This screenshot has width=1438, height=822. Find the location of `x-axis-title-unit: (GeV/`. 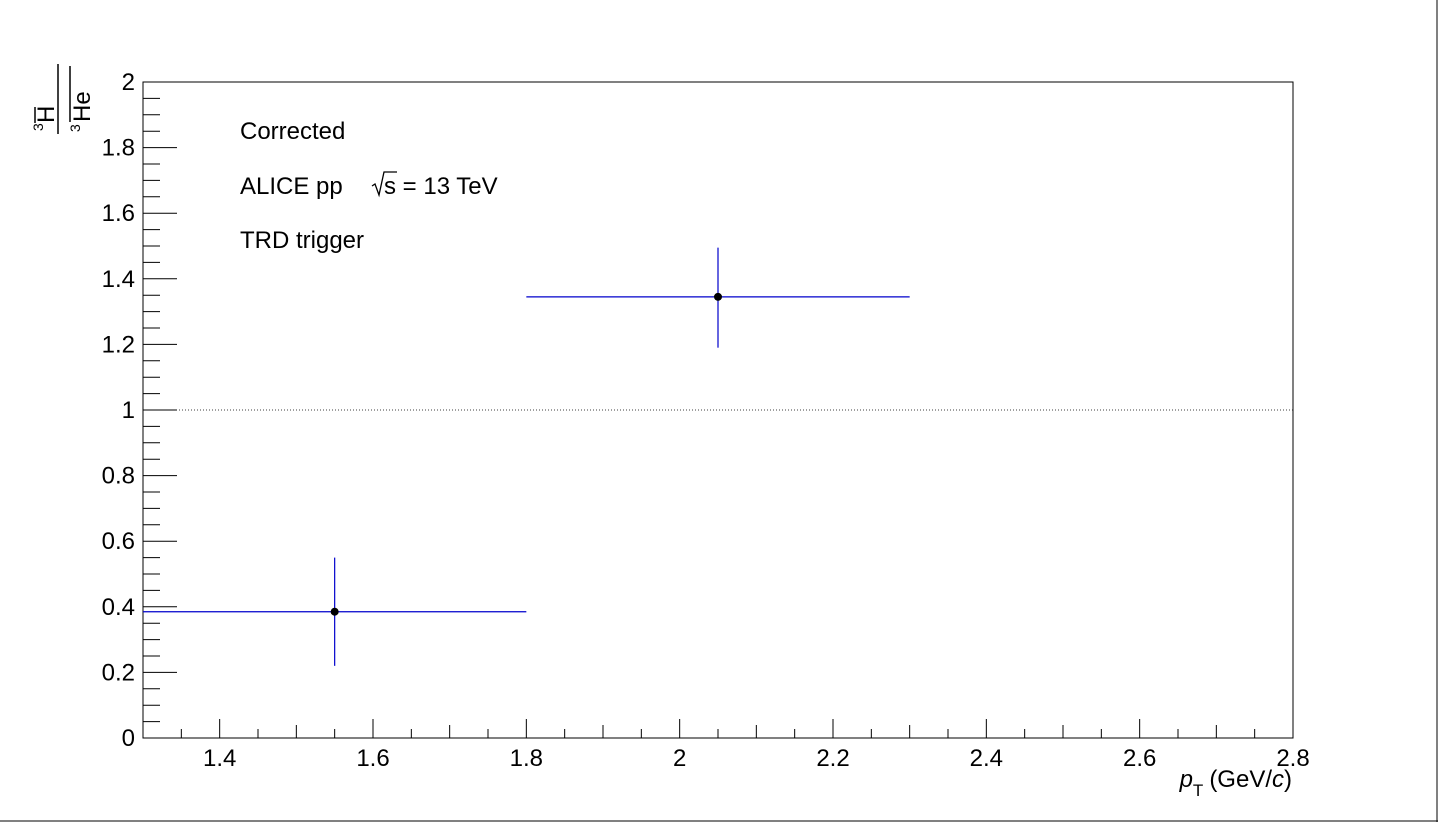

x-axis-title-unit: (GeV/ is located at coordinates (1240, 779).